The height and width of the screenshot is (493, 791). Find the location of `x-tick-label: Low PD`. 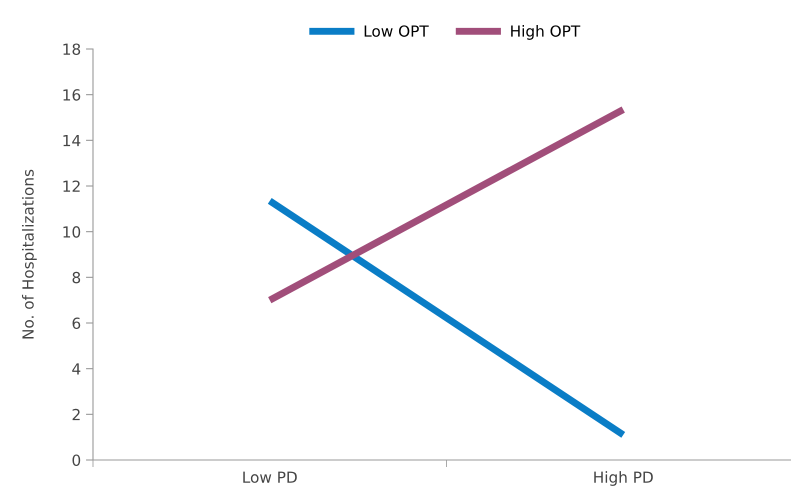

x-tick-label: Low PD is located at coordinates (270, 477).